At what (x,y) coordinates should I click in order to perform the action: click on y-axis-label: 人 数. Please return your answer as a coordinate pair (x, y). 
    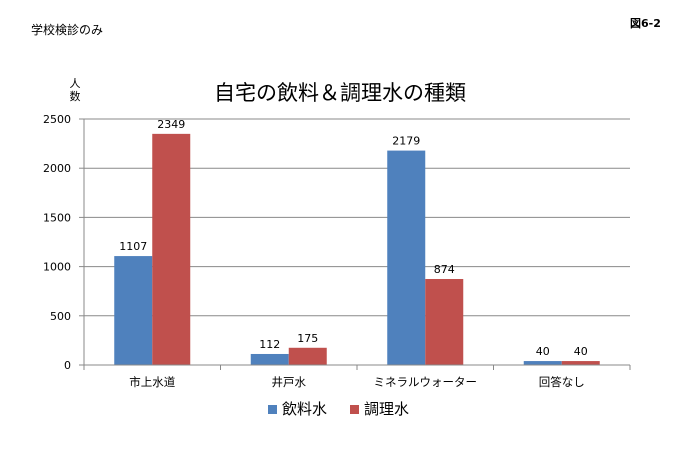
    Looking at the image, I should click on (75, 90).